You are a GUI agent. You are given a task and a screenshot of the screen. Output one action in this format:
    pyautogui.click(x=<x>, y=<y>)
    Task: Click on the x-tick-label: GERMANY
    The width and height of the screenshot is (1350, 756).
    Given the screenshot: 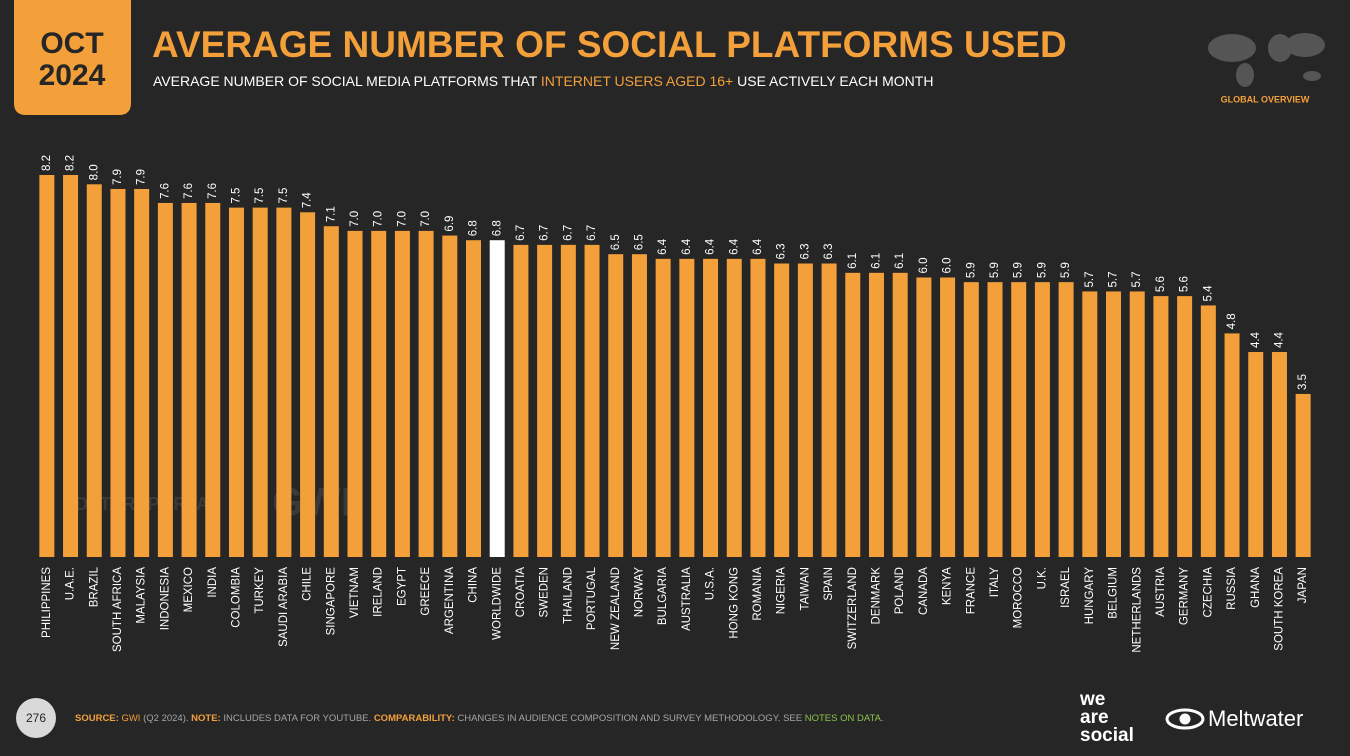 What is the action you would take?
    pyautogui.click(x=1185, y=596)
    